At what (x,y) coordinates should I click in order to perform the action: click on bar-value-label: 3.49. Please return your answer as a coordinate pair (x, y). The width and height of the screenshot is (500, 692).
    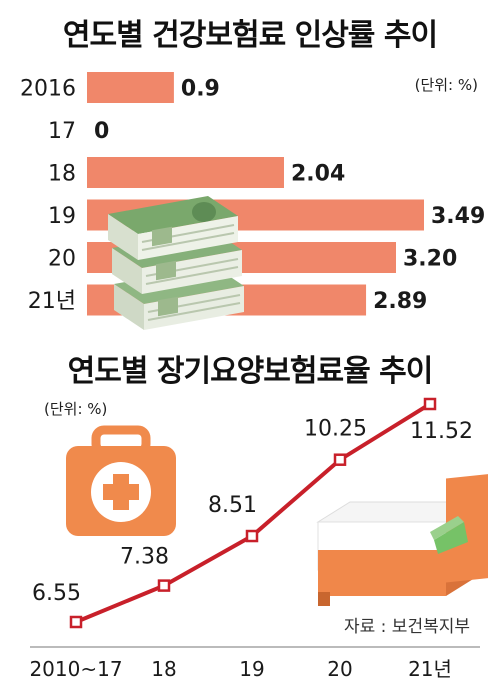
    Looking at the image, I should click on (458, 216).